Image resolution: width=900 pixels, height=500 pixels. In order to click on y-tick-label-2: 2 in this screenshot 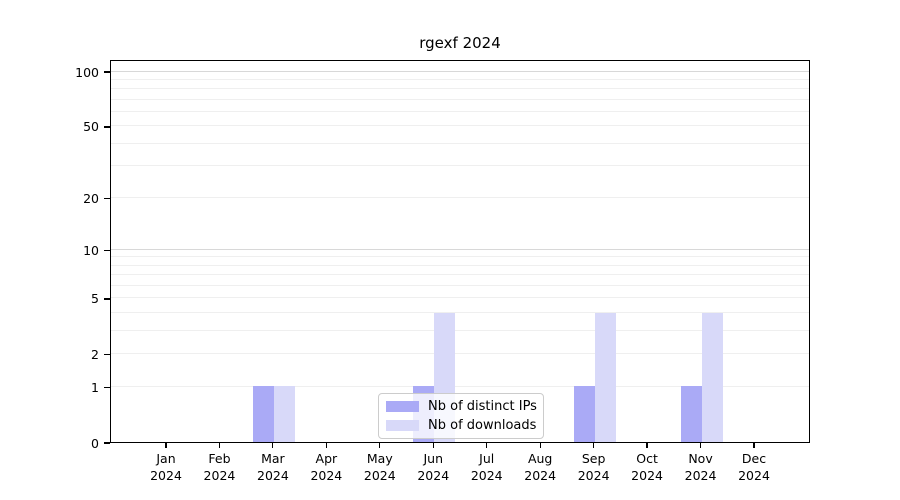, I will do `click(95, 355)`.